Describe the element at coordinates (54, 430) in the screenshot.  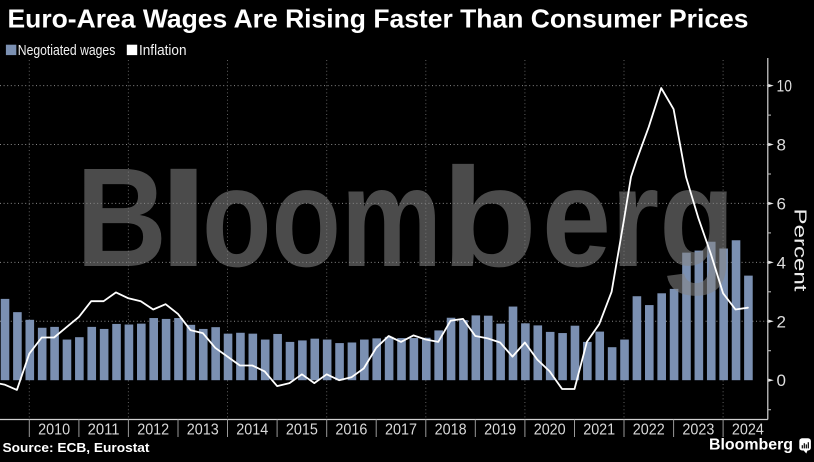
I see `svg-text: 2010` at that location.